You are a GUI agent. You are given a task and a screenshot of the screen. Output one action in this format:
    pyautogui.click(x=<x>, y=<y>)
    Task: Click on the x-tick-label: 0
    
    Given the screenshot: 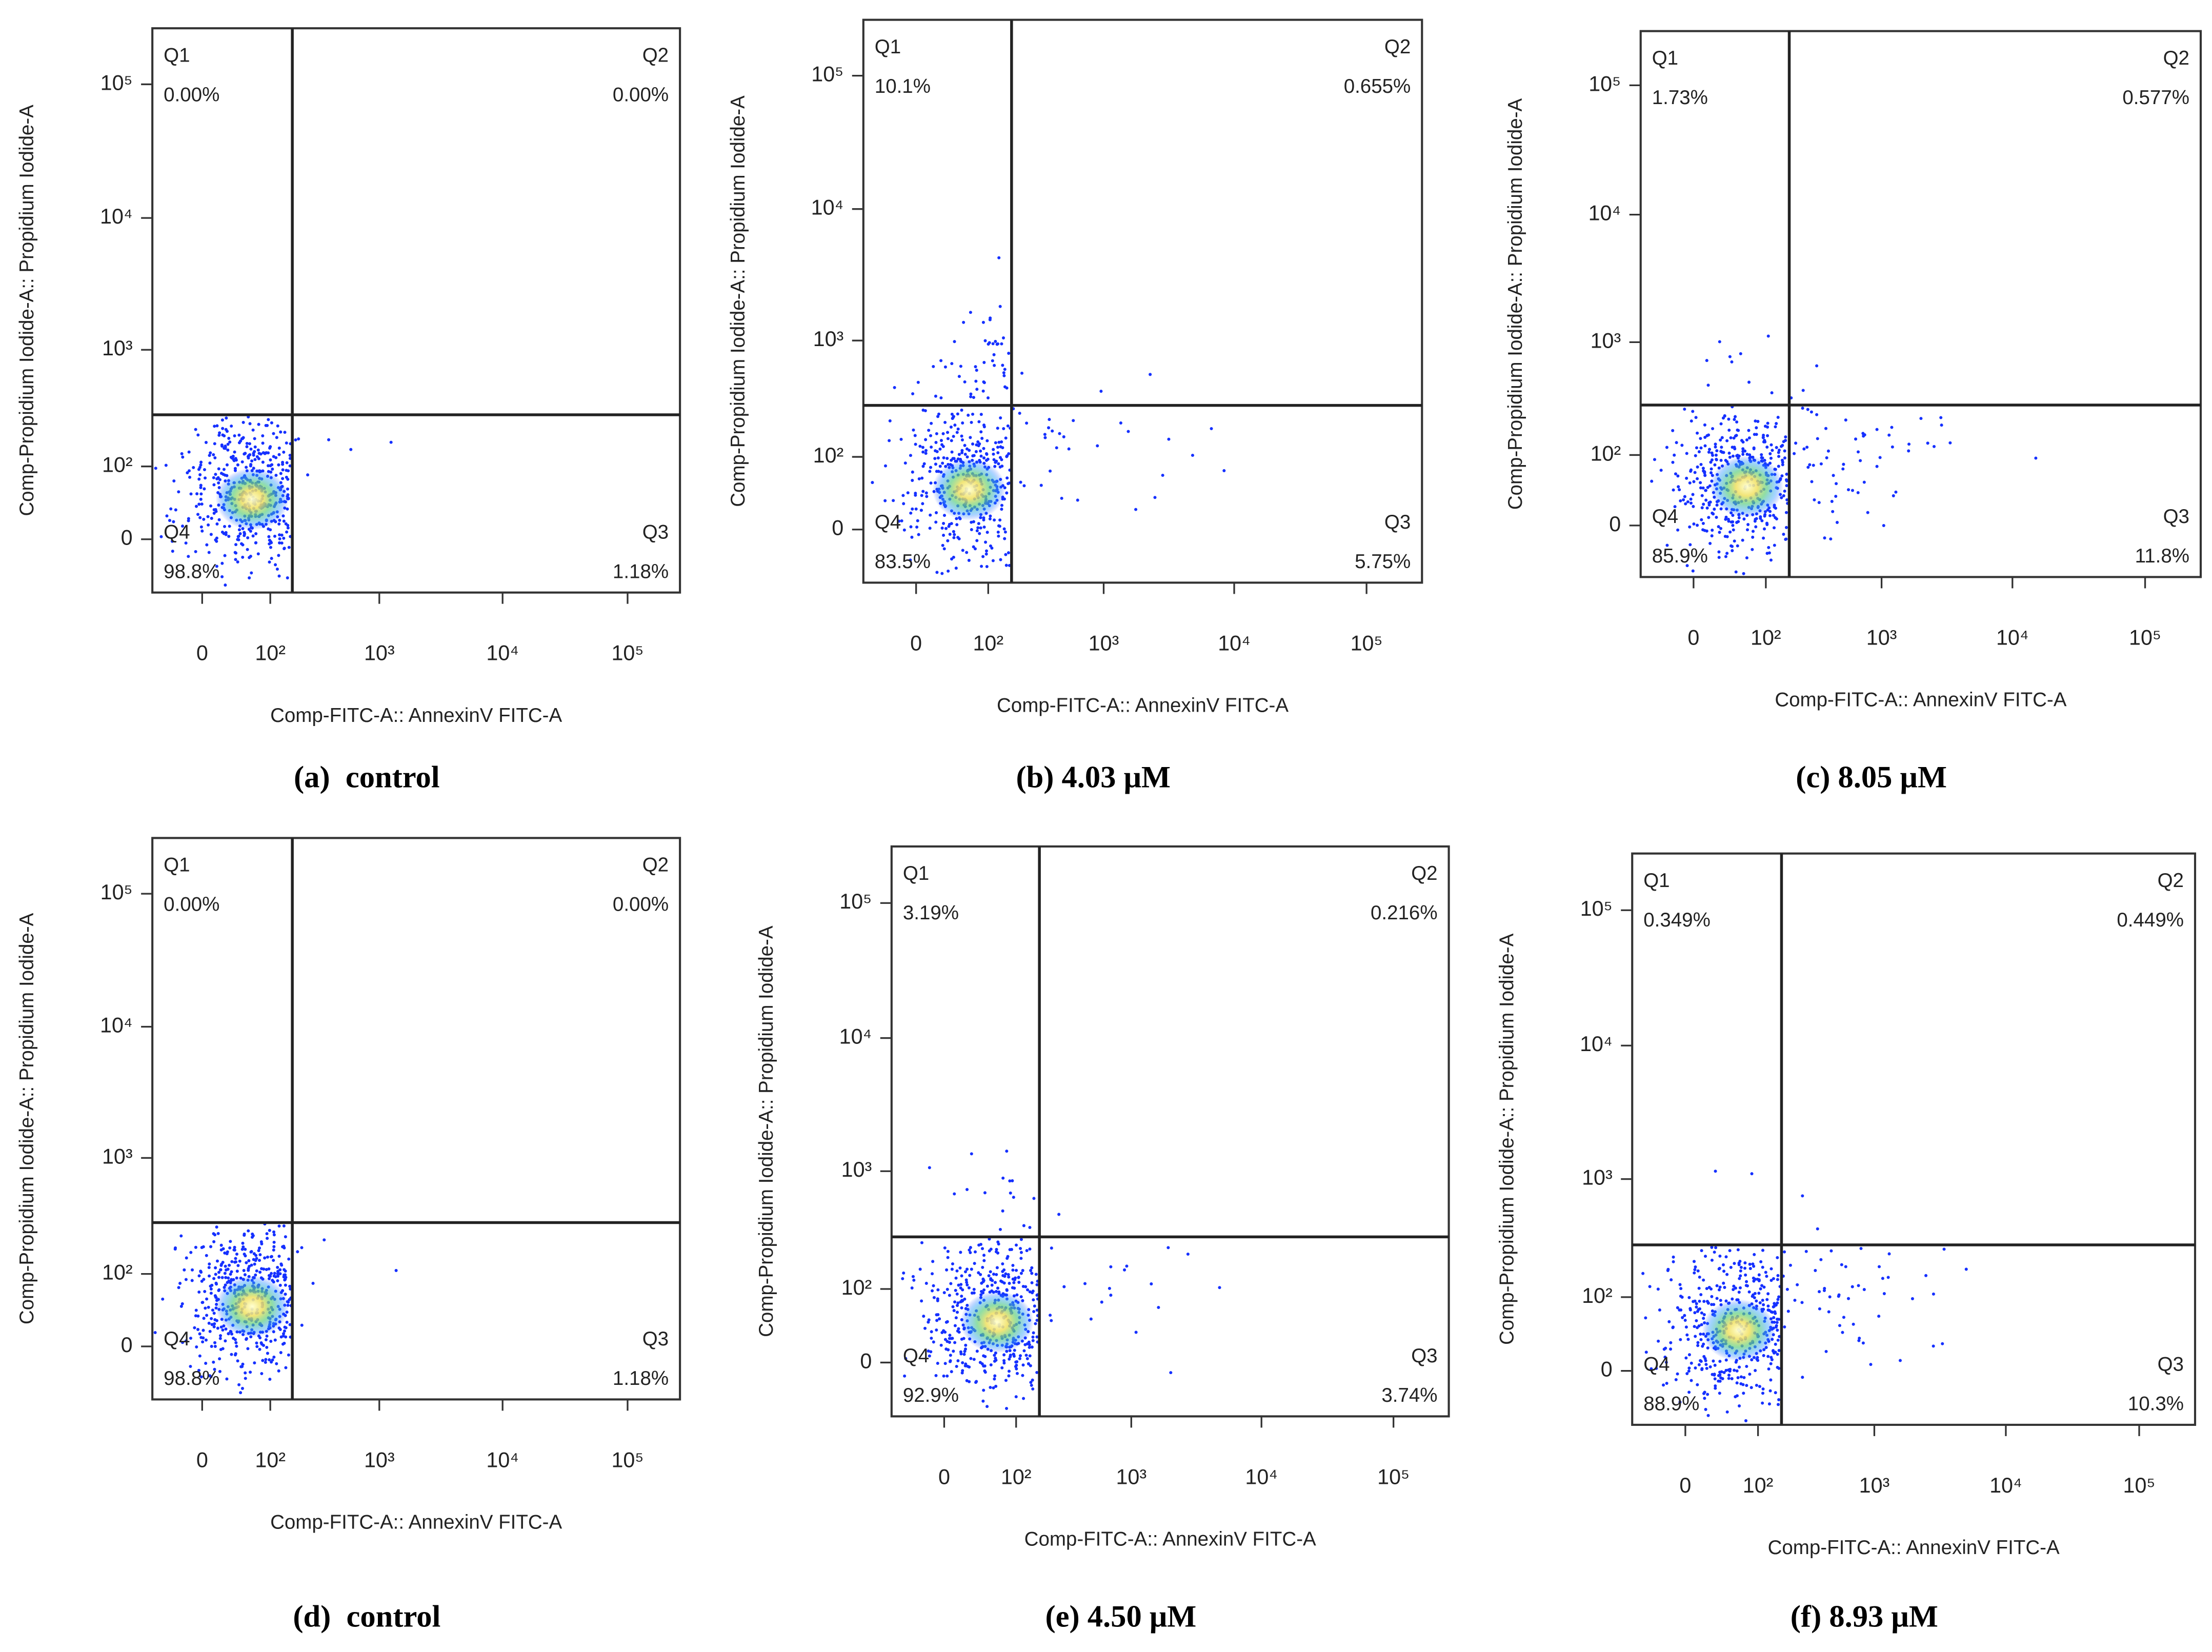 What is the action you would take?
    pyautogui.click(x=944, y=1477)
    